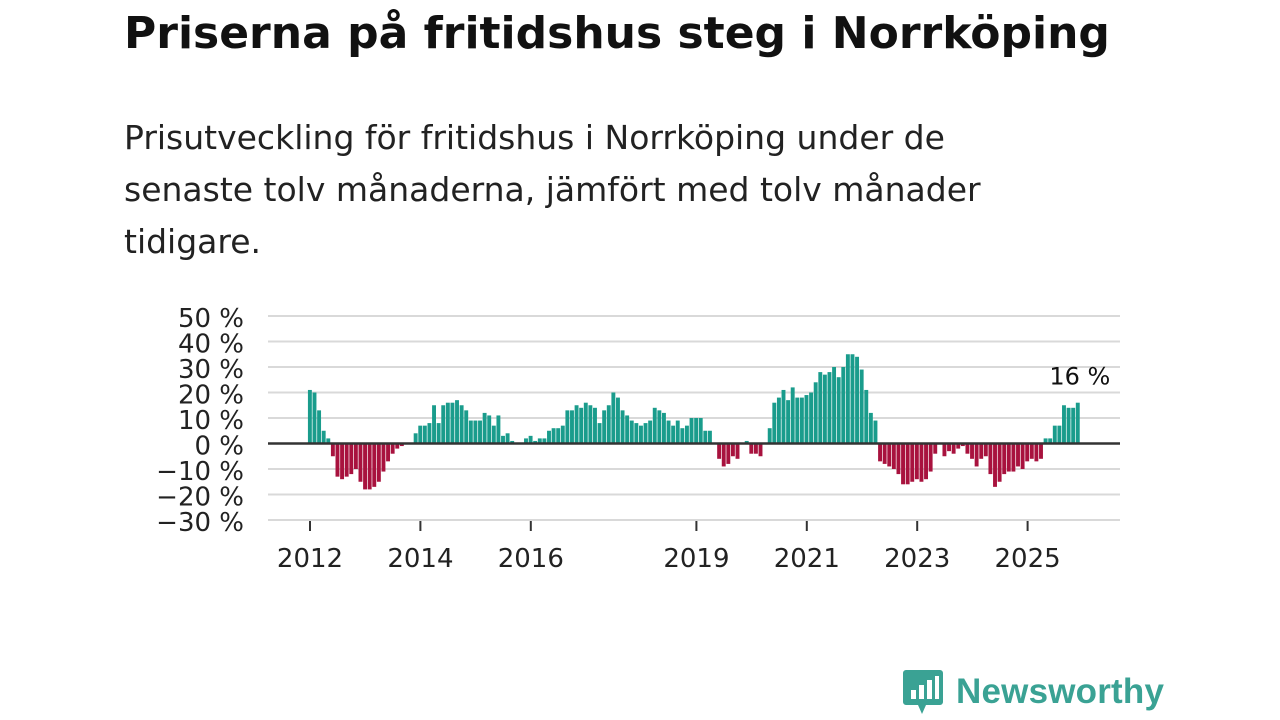 The image size is (1280, 720). Describe the element at coordinates (917, 559) in the screenshot. I see `x-tick-label: 2023` at that location.